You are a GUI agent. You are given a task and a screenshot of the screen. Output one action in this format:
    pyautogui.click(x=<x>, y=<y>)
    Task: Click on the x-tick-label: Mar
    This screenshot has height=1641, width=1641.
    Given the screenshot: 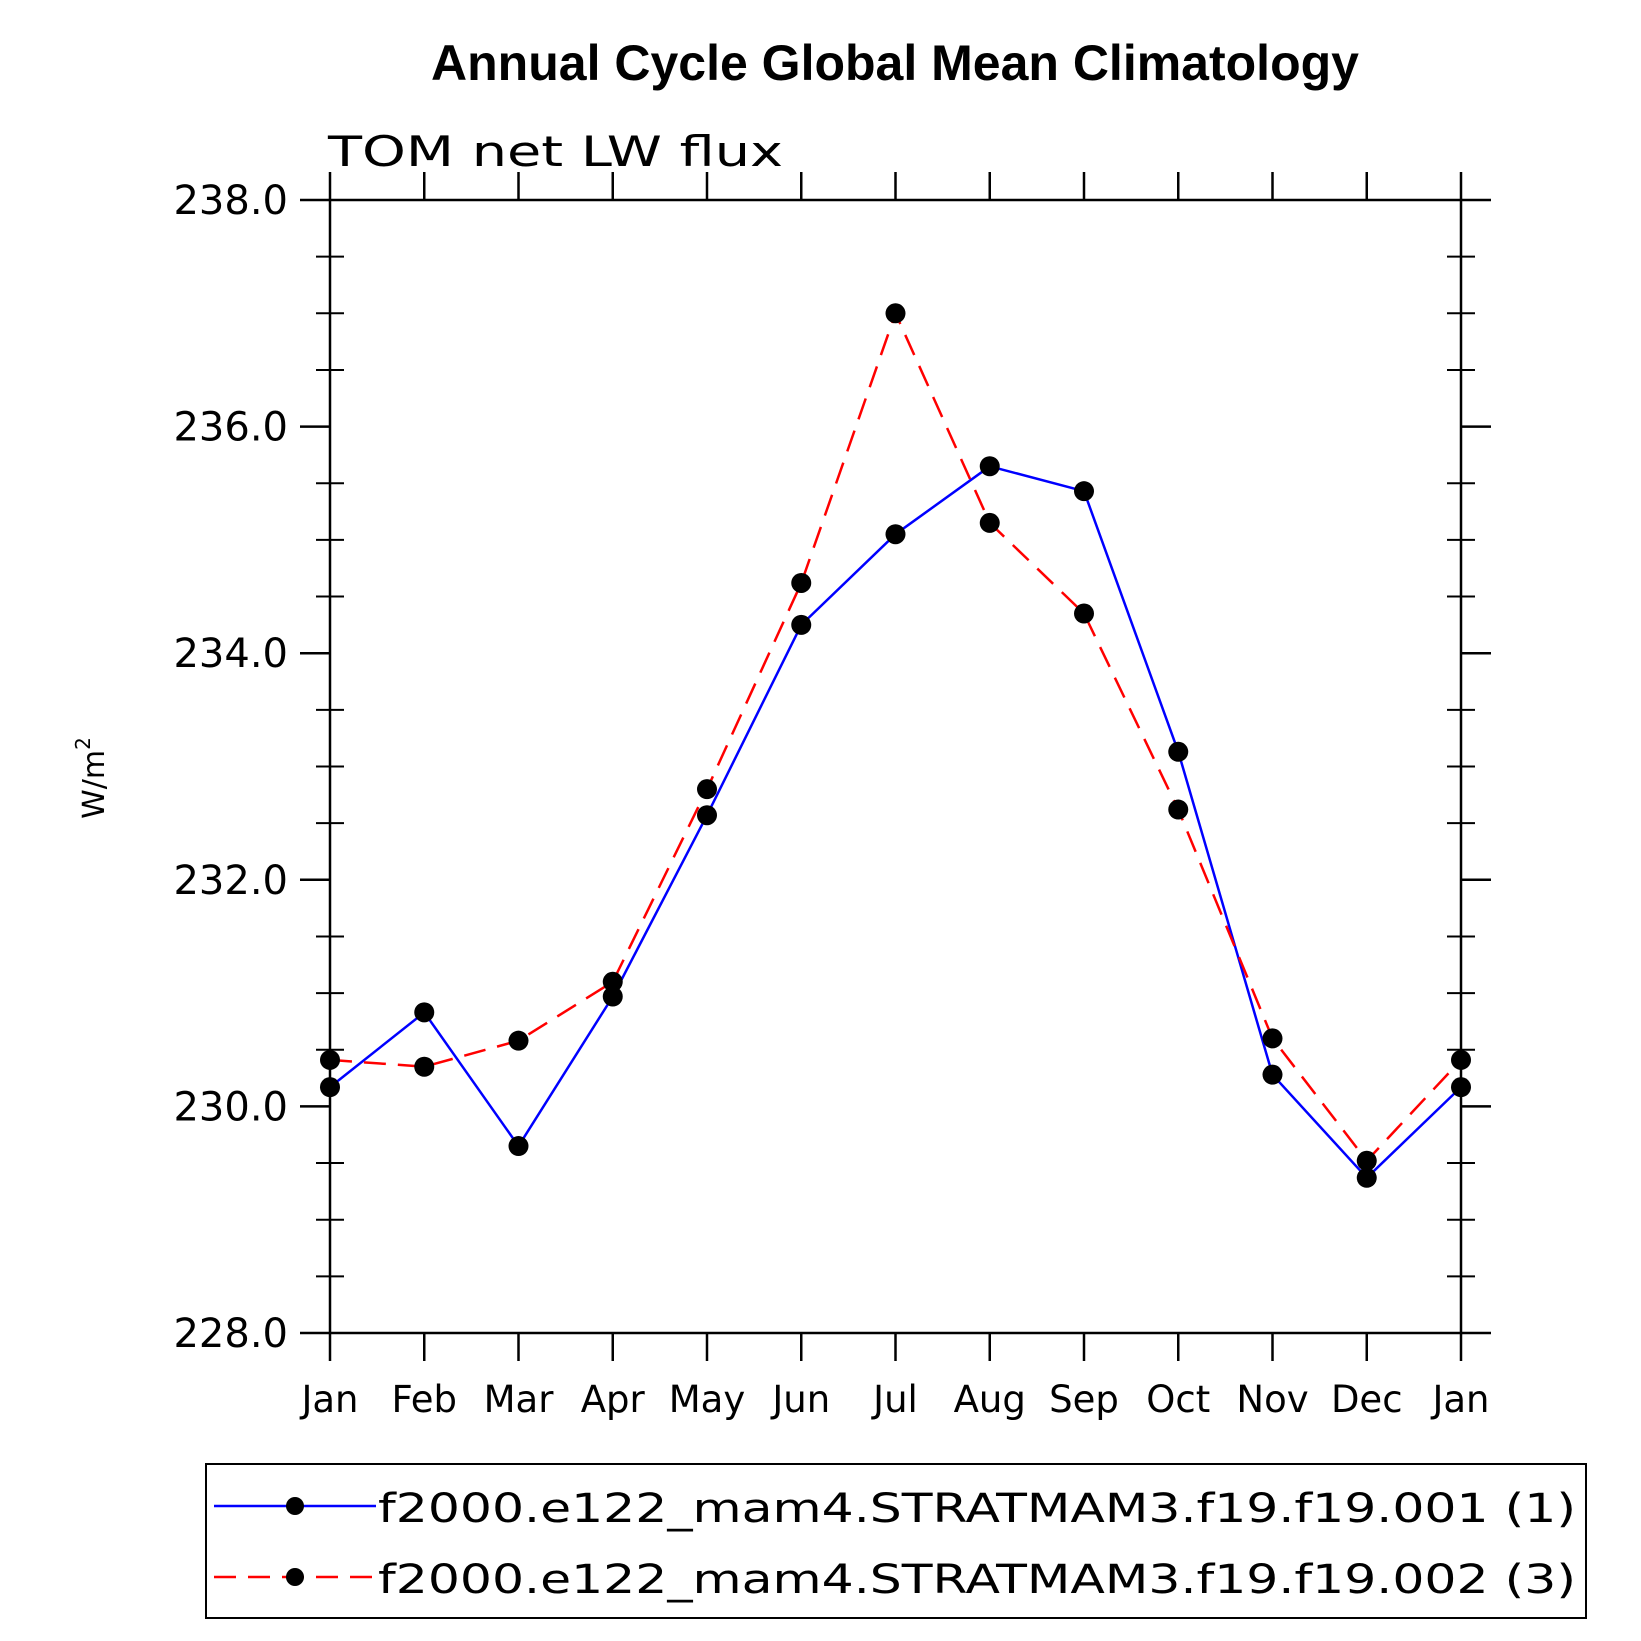 What is the action you would take?
    pyautogui.click(x=519, y=1399)
    